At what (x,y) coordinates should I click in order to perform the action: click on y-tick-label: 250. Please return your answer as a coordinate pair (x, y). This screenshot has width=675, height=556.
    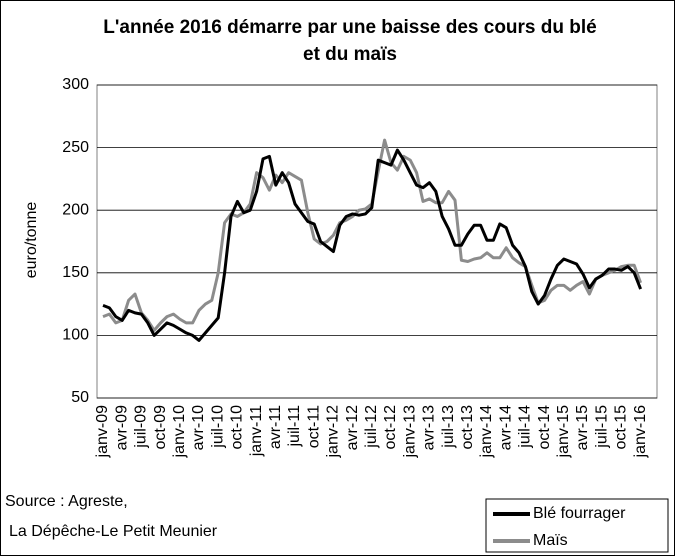
    Looking at the image, I should click on (75, 147).